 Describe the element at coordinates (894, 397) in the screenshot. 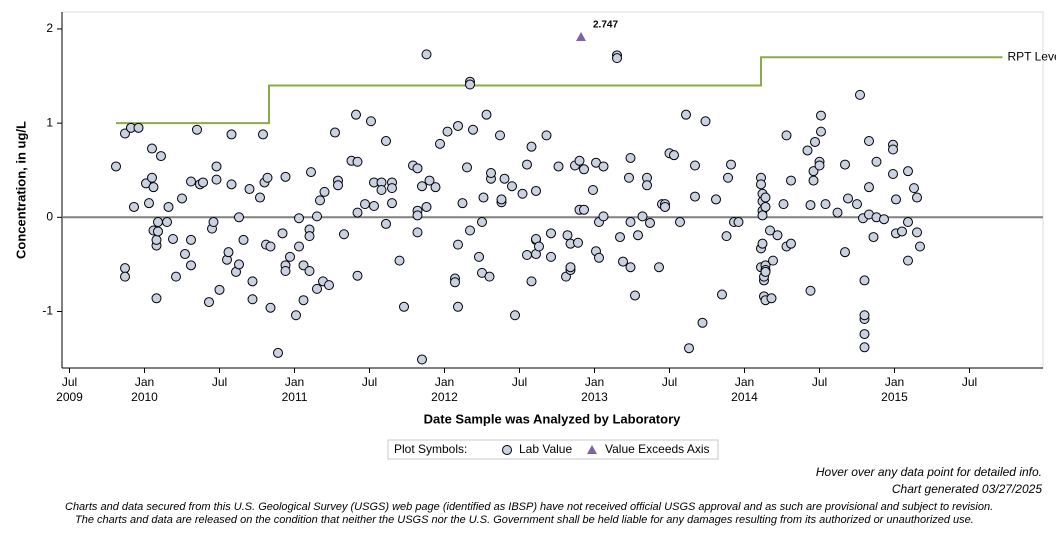

I see `x-tick-year: 2015` at that location.